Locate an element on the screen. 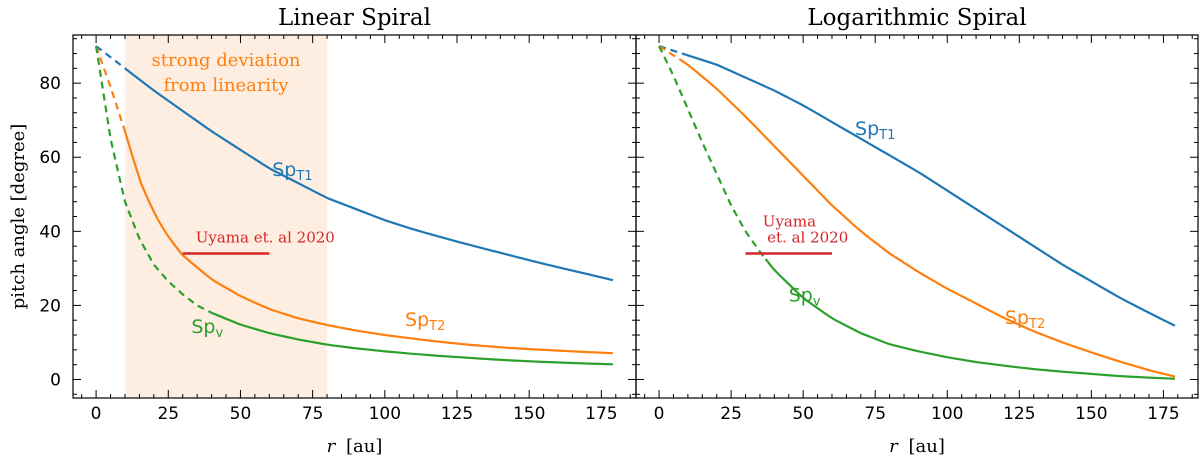 The image size is (1200, 461). deviation-label-line-1: strong deviation is located at coordinates (226, 60).